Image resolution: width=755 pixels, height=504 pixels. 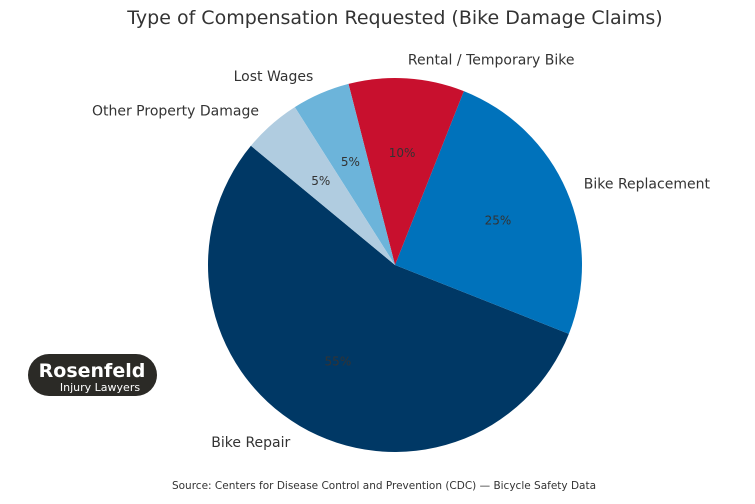 I want to click on category-label: Bike Repair, so click(x=250, y=443).